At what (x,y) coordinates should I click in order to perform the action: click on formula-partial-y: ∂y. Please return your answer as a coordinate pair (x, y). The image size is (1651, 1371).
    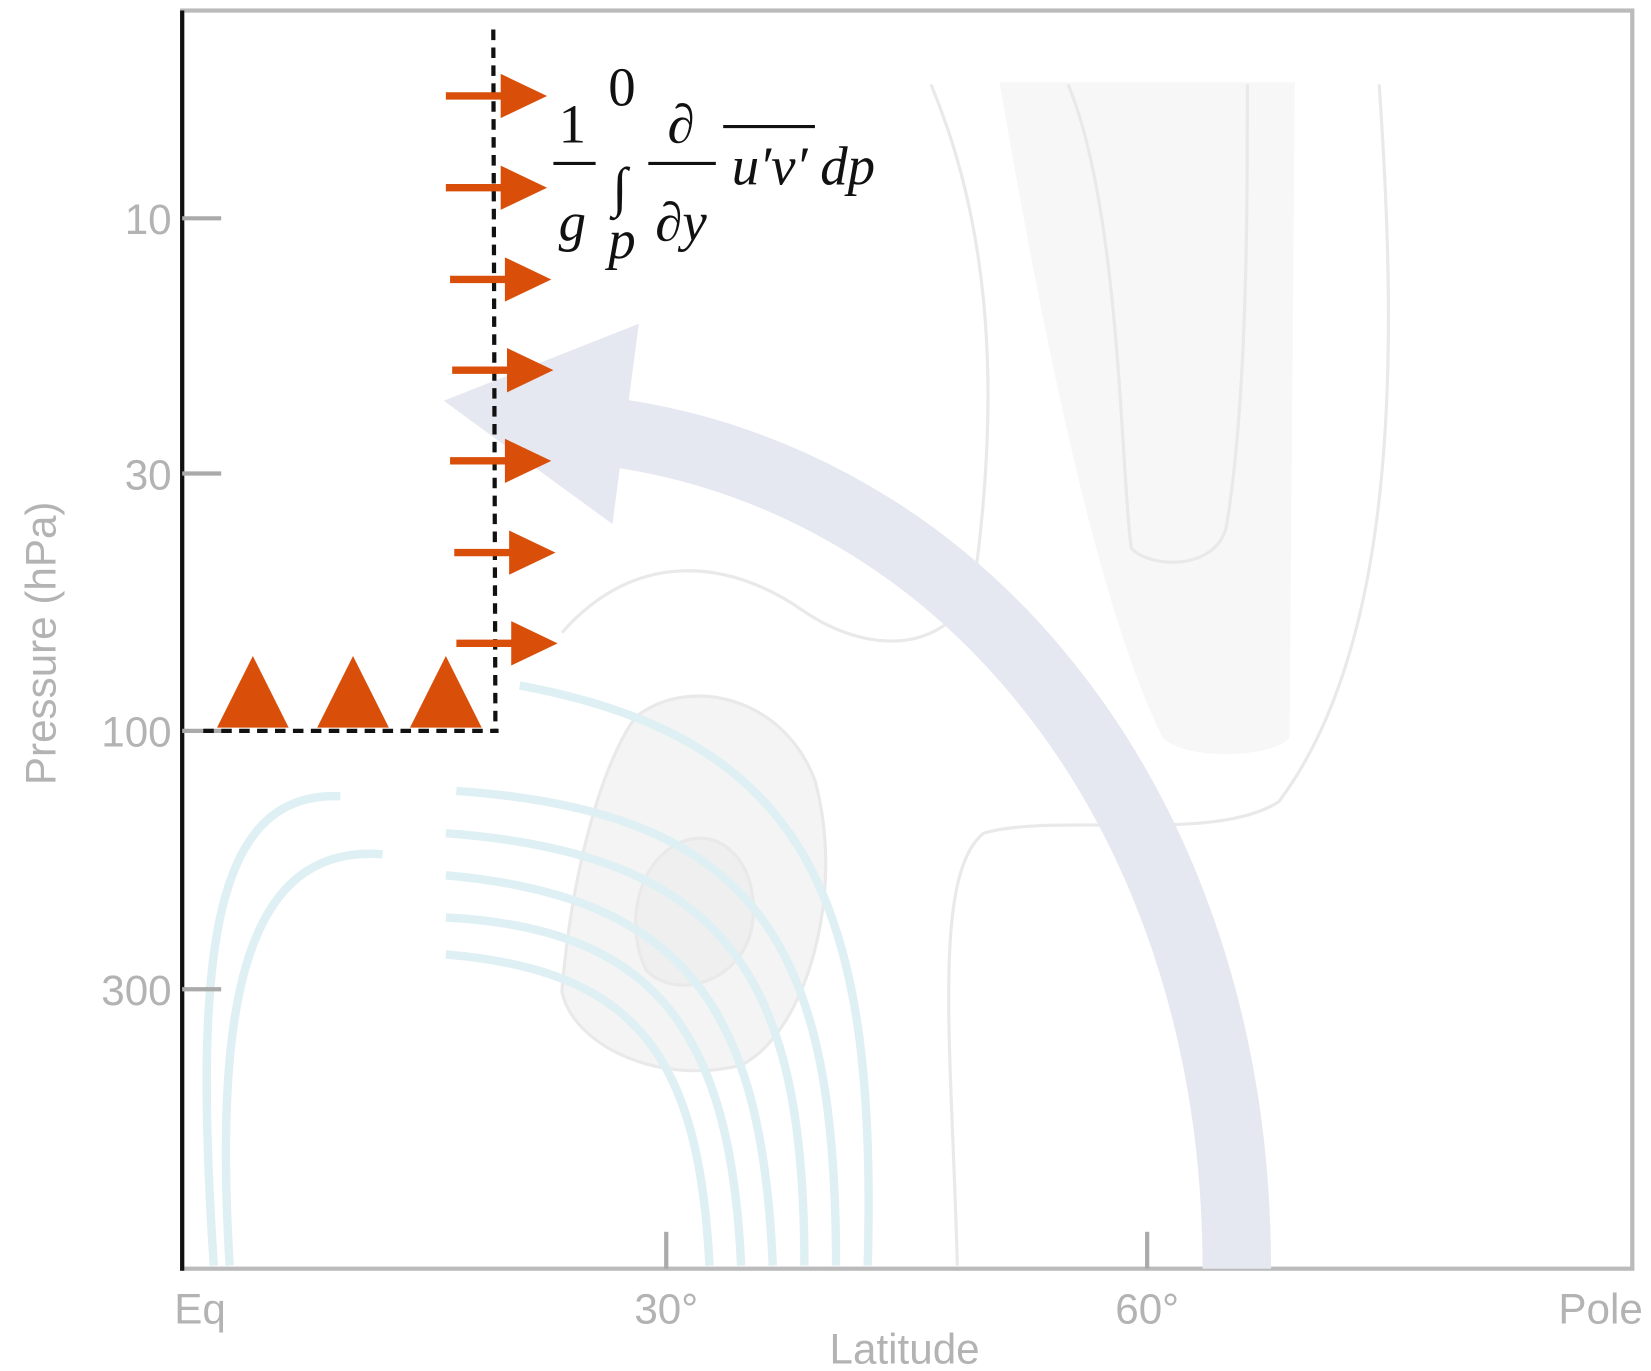
    Looking at the image, I should click on (681, 221).